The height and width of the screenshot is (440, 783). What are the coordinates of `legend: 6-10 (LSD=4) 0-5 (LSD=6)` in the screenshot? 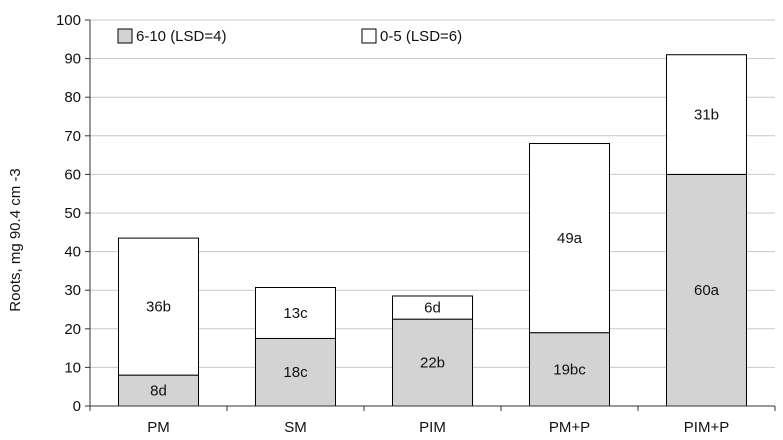 It's located at (289, 36).